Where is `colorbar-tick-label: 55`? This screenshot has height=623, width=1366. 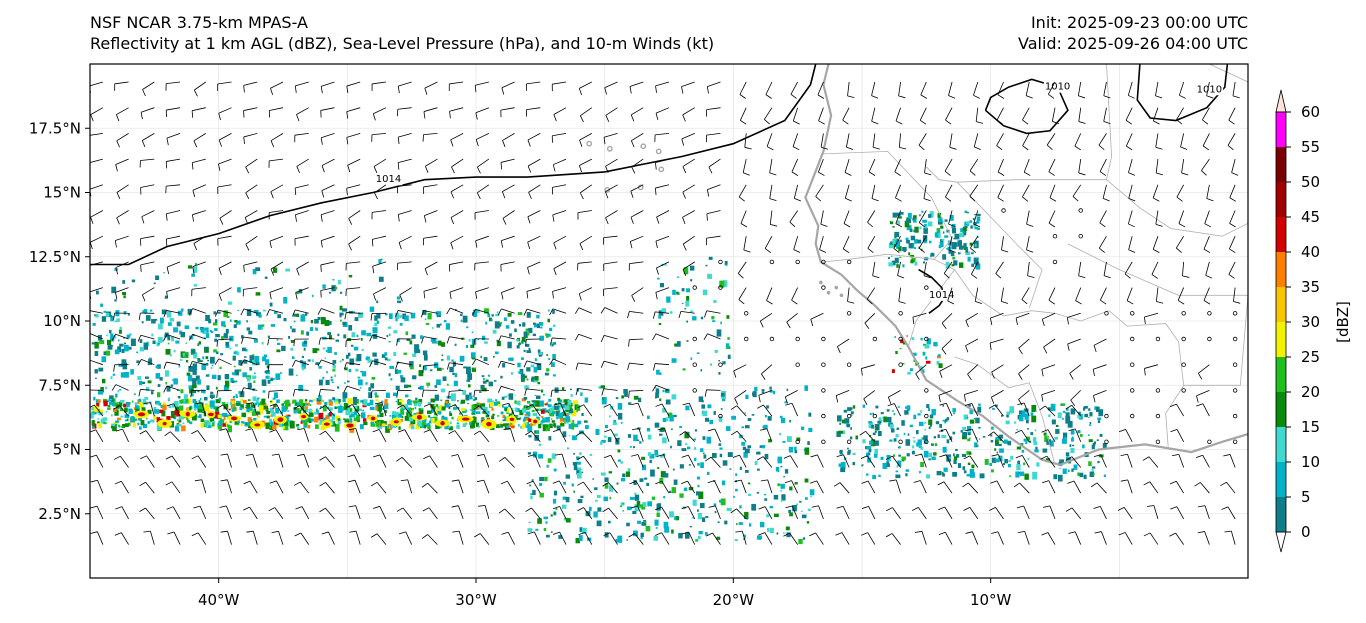 colorbar-tick-label: 55 is located at coordinates (1310, 147).